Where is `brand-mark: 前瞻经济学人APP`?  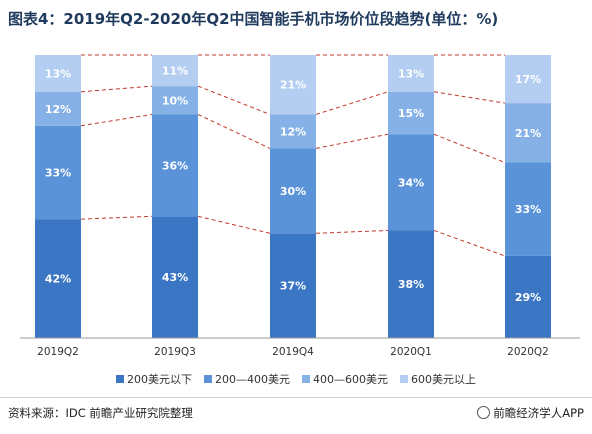 brand-mark: 前瞻经济学人APP is located at coordinates (530, 413).